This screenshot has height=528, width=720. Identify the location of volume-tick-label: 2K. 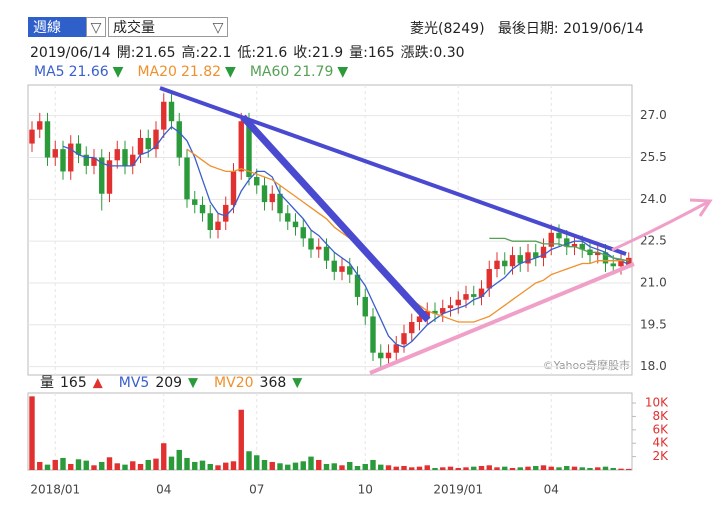
(660, 456).